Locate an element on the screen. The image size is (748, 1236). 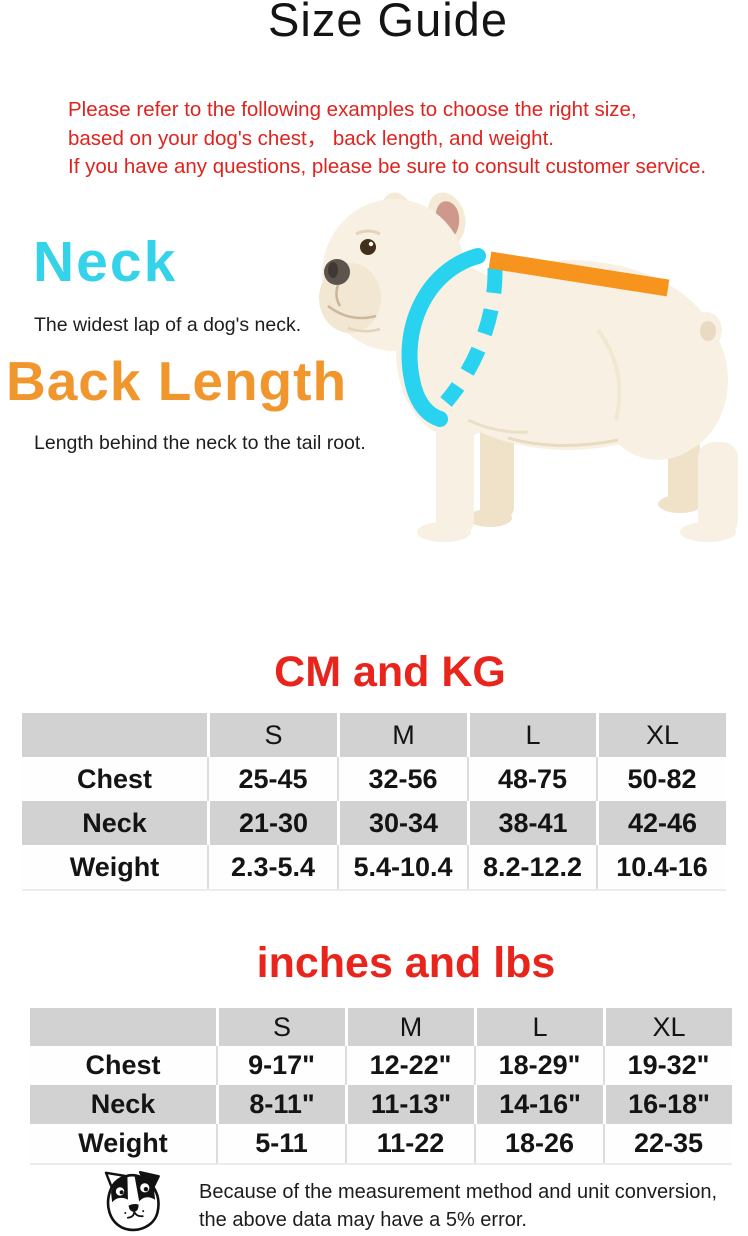
cell-weight-s: 2.3-5.4 is located at coordinates (272, 867).